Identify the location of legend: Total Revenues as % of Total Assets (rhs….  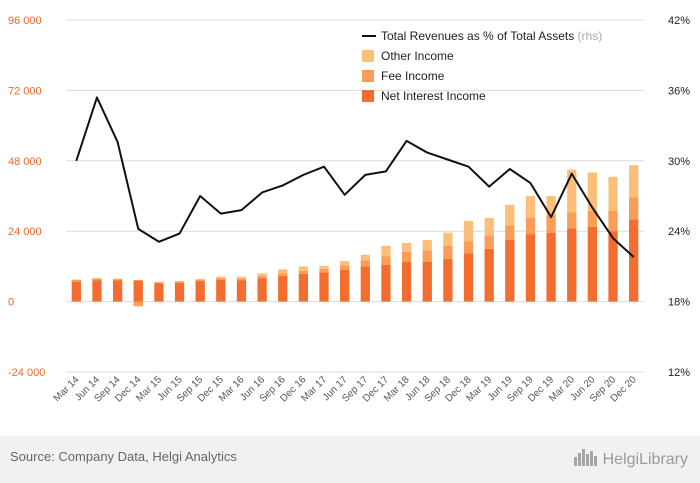
(482, 66).